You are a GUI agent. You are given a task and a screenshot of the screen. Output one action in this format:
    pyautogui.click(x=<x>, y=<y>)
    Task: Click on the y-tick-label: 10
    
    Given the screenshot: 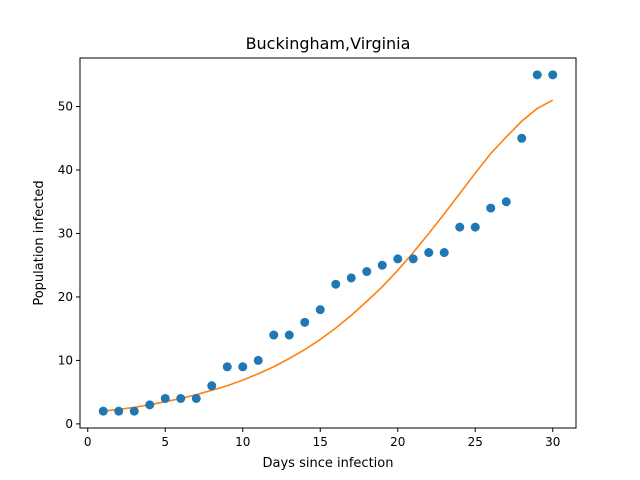 What is the action you would take?
    pyautogui.click(x=65, y=360)
    